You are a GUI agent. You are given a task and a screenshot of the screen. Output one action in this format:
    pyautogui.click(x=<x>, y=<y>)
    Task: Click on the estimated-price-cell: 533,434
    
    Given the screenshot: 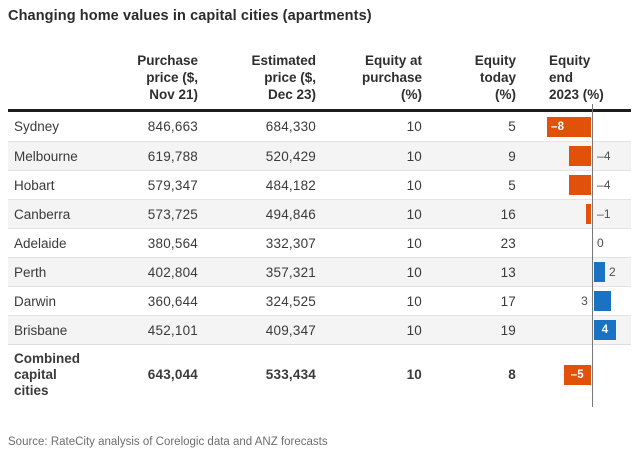 What is the action you would take?
    pyautogui.click(x=290, y=374)
    